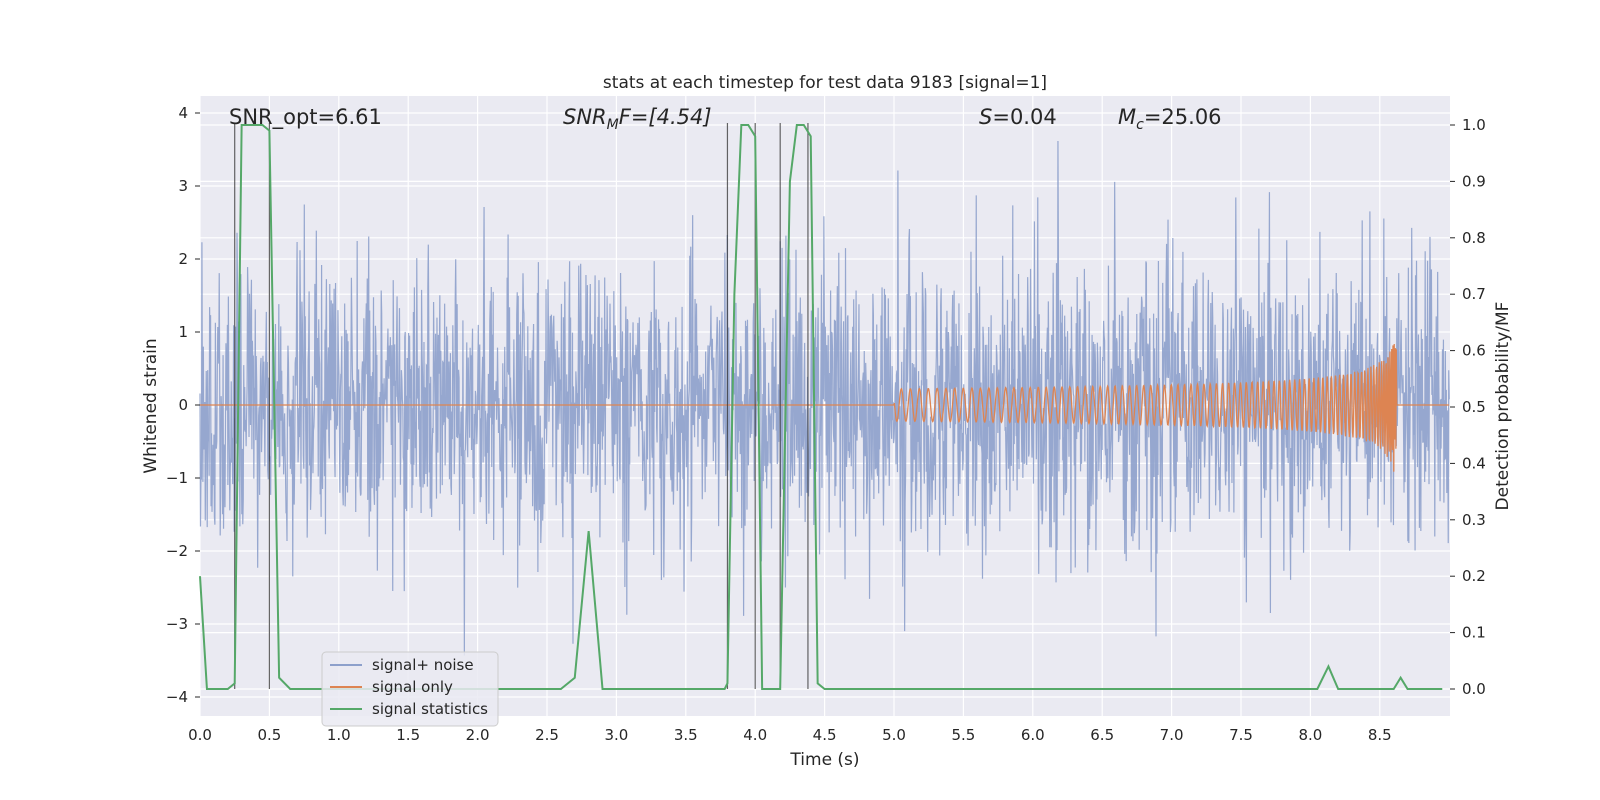  What do you see at coordinates (1474, 294) in the screenshot?
I see `y2-tick-label: 0.7` at bounding box center [1474, 294].